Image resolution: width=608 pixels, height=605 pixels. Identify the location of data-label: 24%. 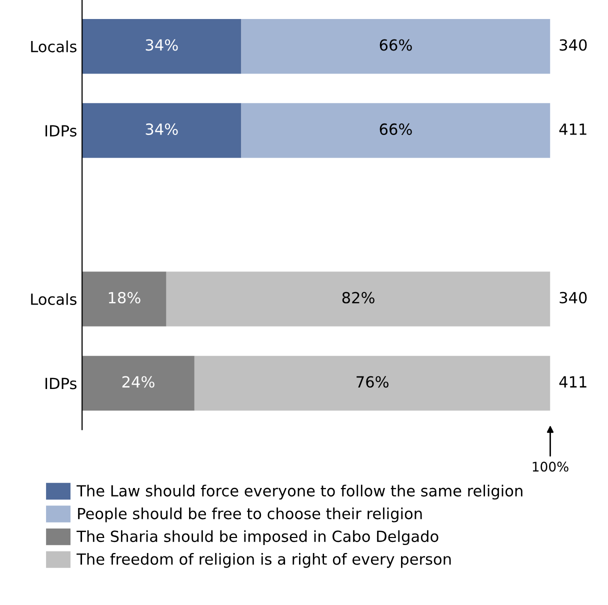
(138, 382).